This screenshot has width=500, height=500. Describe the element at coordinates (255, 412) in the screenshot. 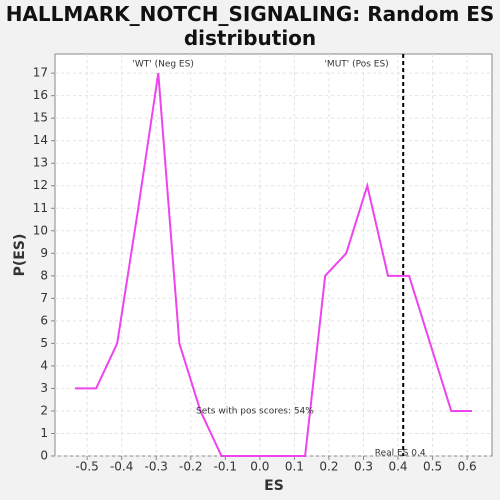

I see `annotation: Sets with pos scores: 54%` at that location.